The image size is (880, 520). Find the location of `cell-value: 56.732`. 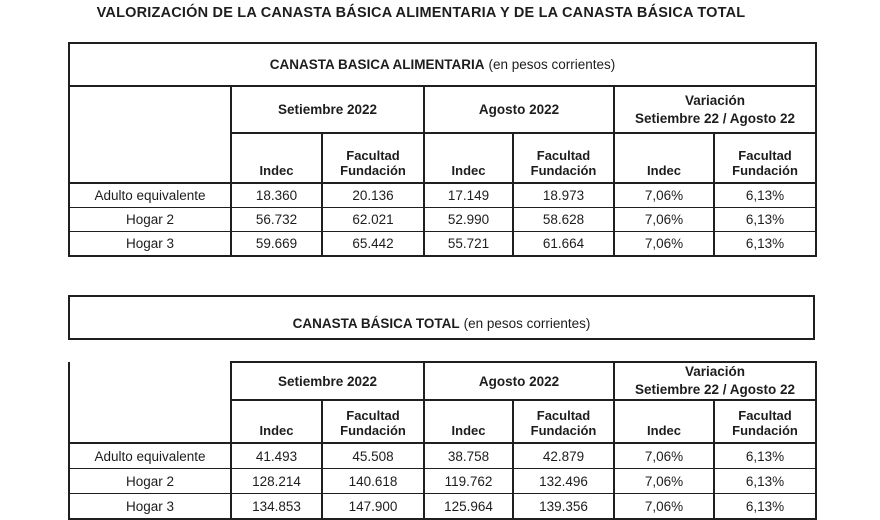

cell-value: 56.732 is located at coordinates (276, 219).